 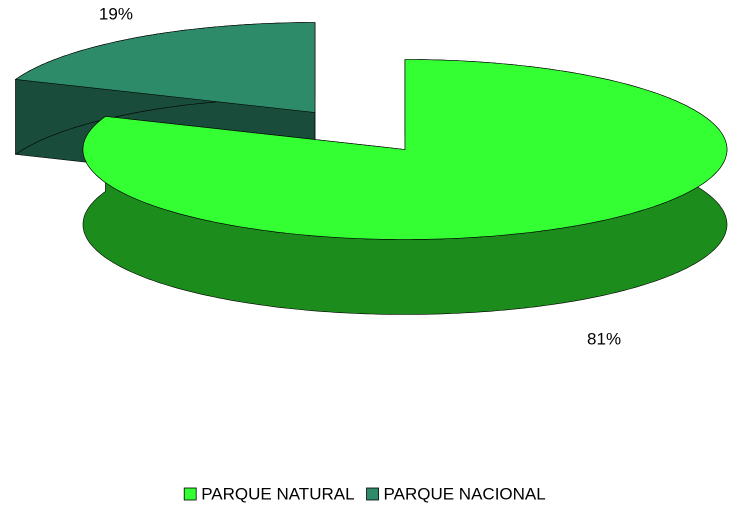 What do you see at coordinates (604, 339) in the screenshot?
I see `data-label: 81%` at bounding box center [604, 339].